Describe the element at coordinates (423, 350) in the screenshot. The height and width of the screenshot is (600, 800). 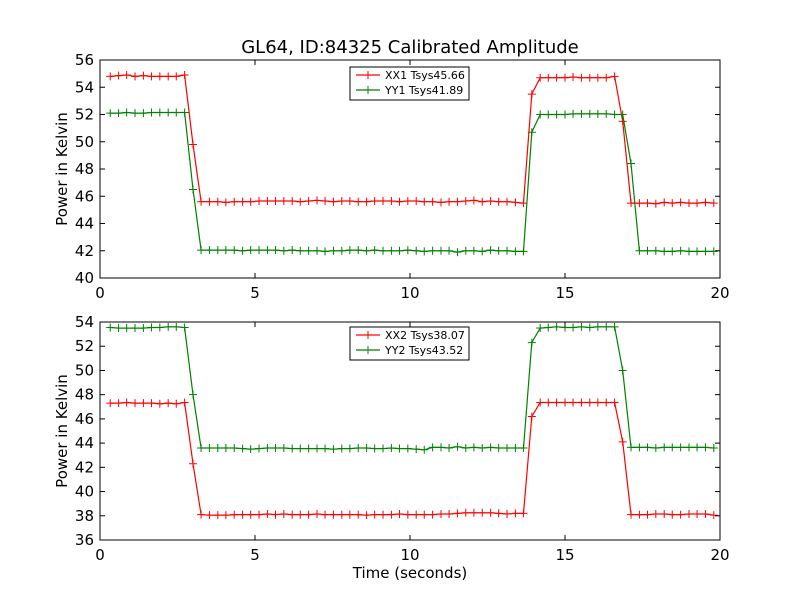
I see `legend-label: YY2 Tsys43.52` at that location.